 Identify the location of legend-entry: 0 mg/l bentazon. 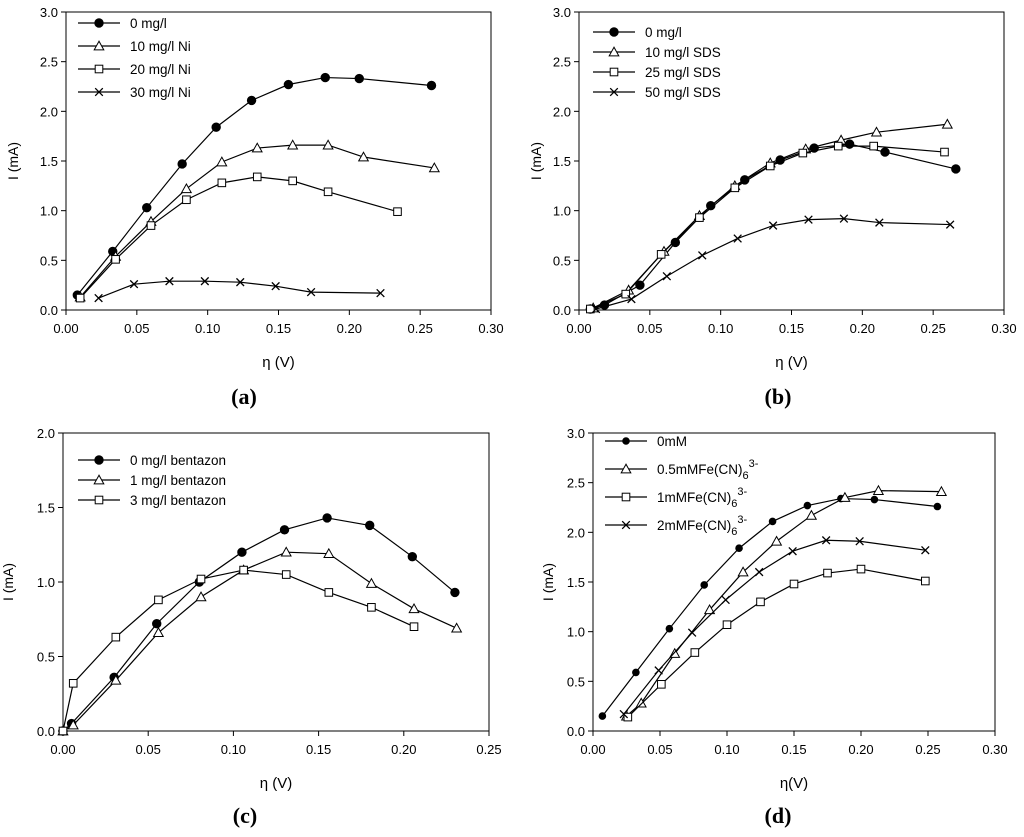
(152, 460).